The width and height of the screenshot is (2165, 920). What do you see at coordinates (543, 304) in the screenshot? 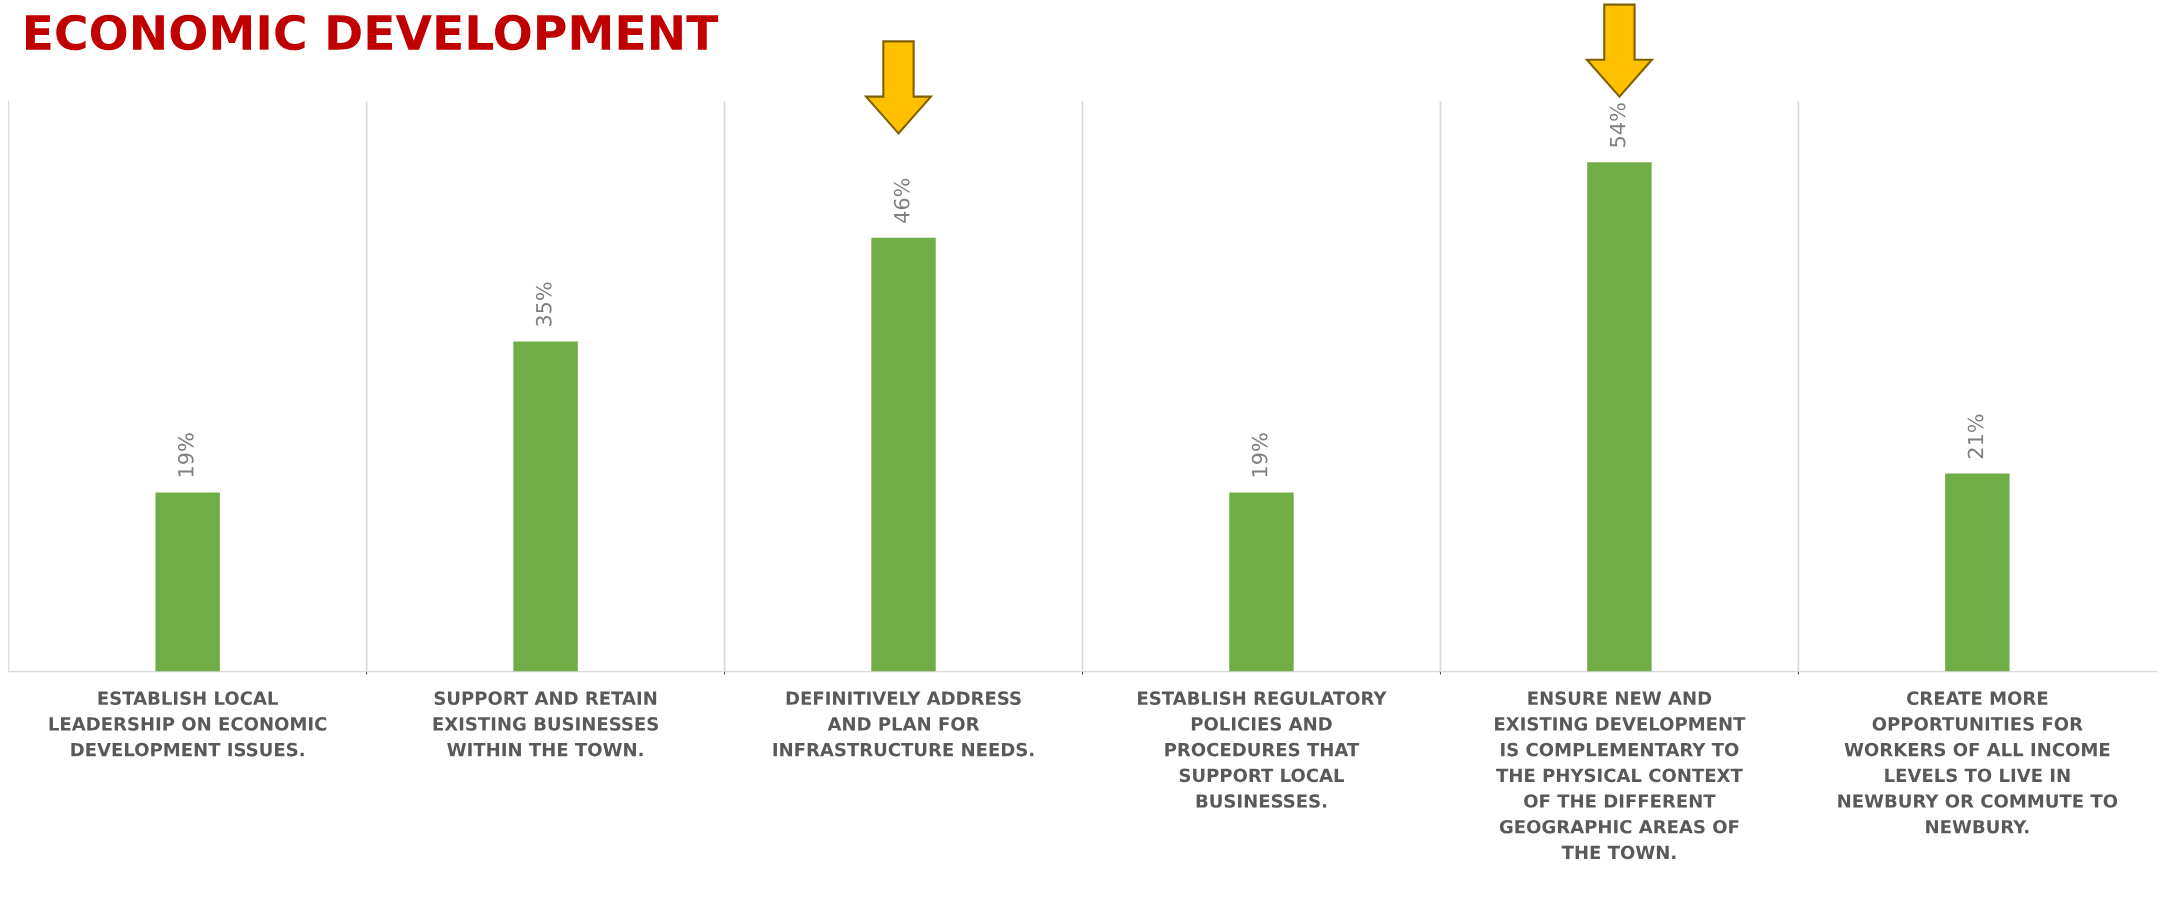
I see `data-label: 35%` at bounding box center [543, 304].